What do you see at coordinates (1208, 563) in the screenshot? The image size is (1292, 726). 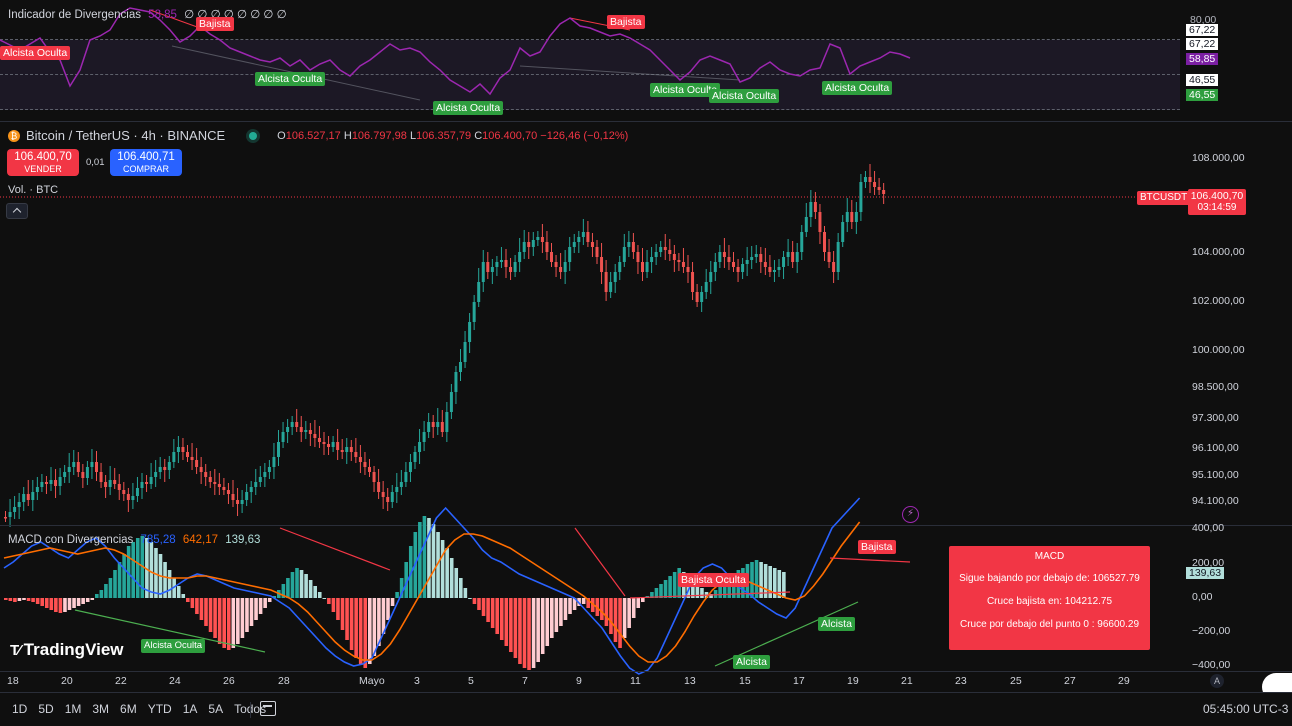 I see `macd-axis-label: 200,00` at bounding box center [1208, 563].